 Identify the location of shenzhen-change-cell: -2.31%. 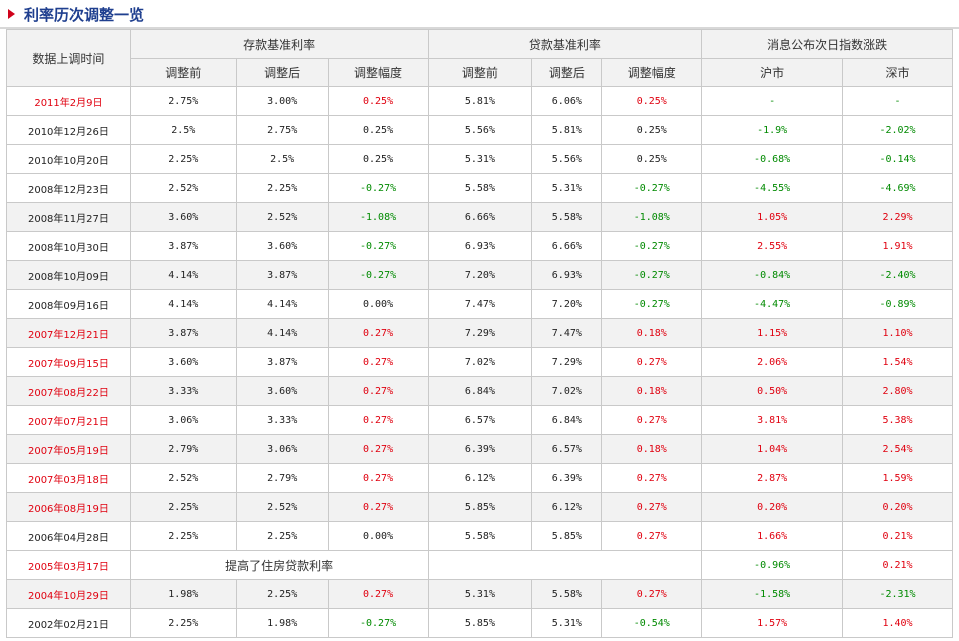
(897, 594).